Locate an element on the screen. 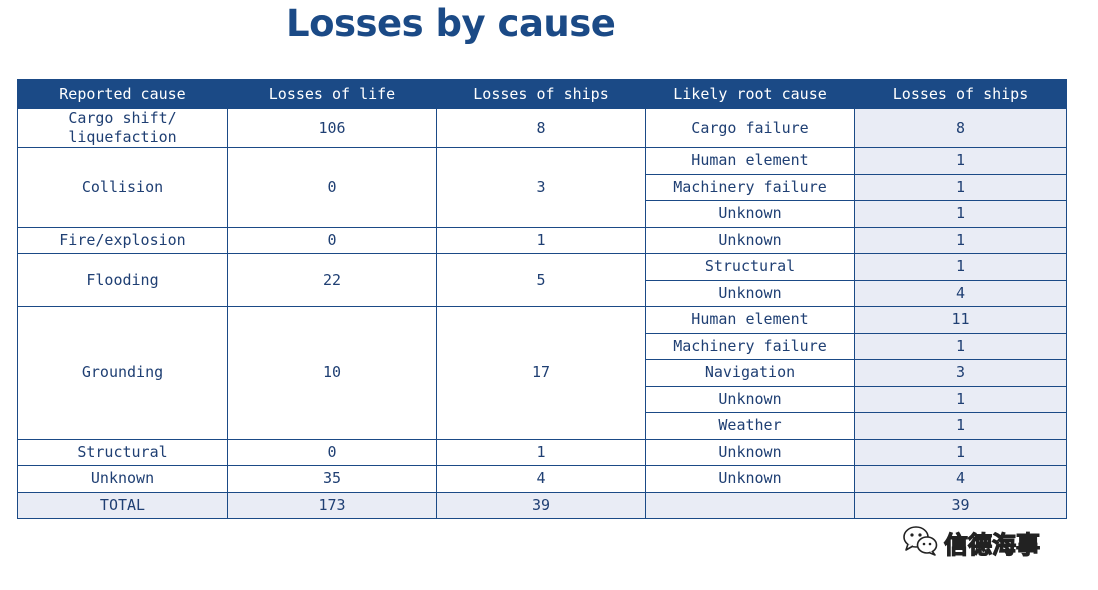 Image resolution: width=1098 pixels, height=590 pixels. watermark-text: 信德海事 is located at coordinates (991, 544).